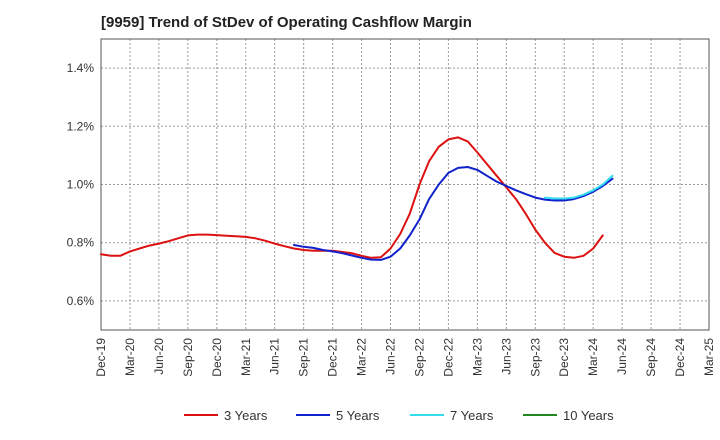 This screenshot has height=440, width=720. What do you see at coordinates (680, 357) in the screenshot?
I see `x-tick-label: Dec-24` at bounding box center [680, 357].